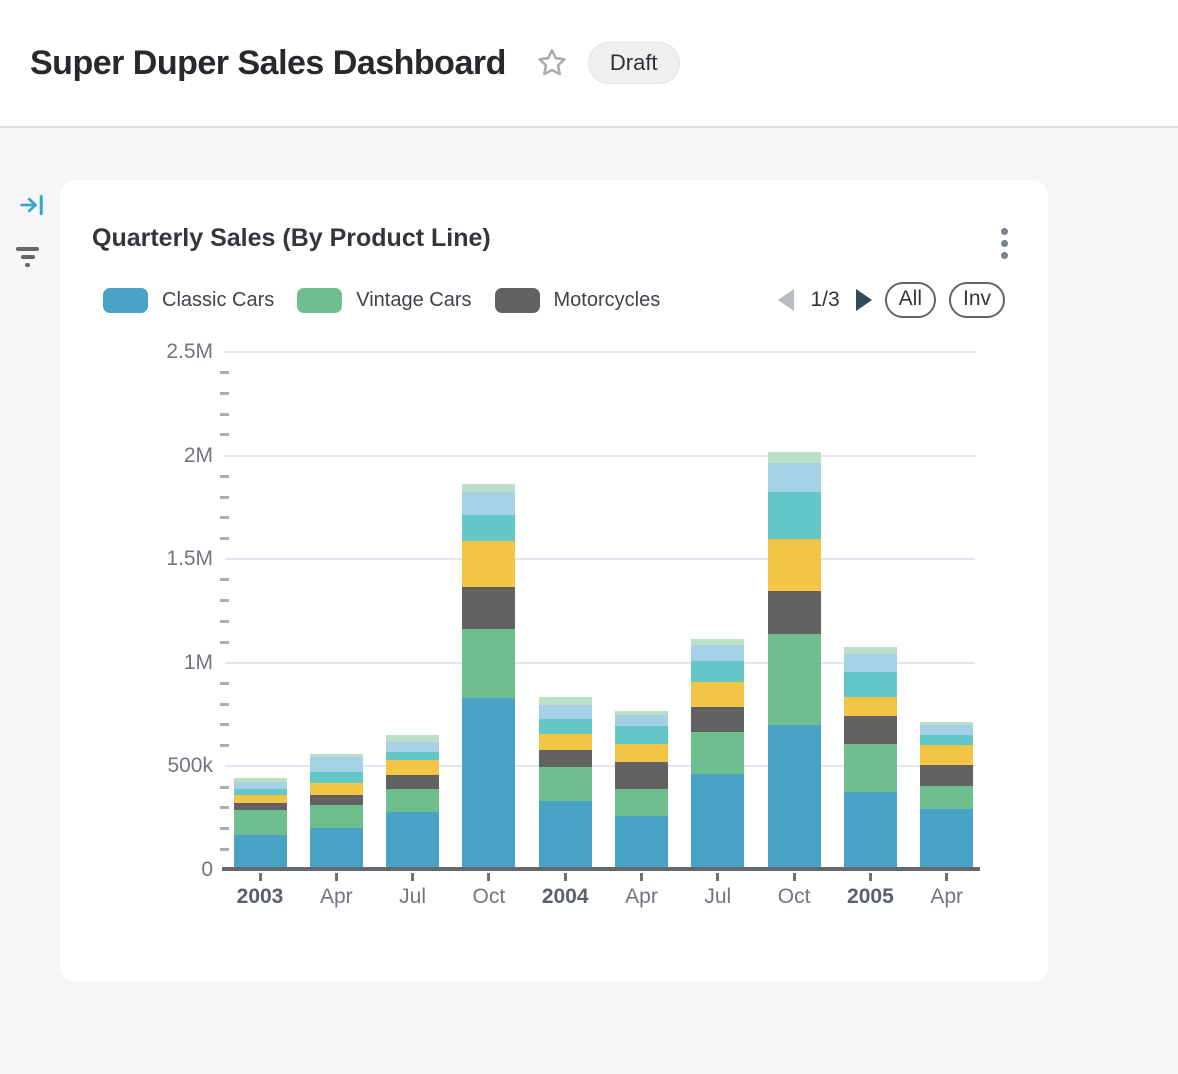  Describe the element at coordinates (863, 300) in the screenshot. I see `legend-next-page-button` at that location.